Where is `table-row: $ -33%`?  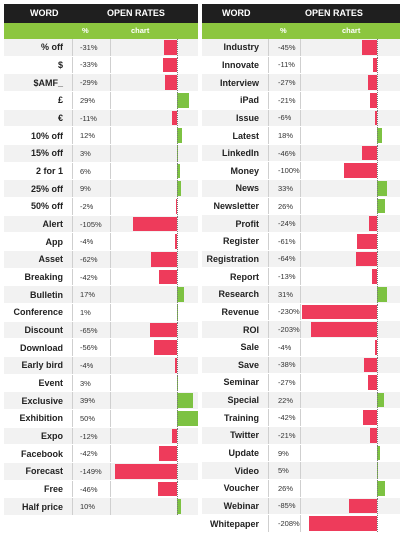 table-row: $ -33% is located at coordinates (101, 65).